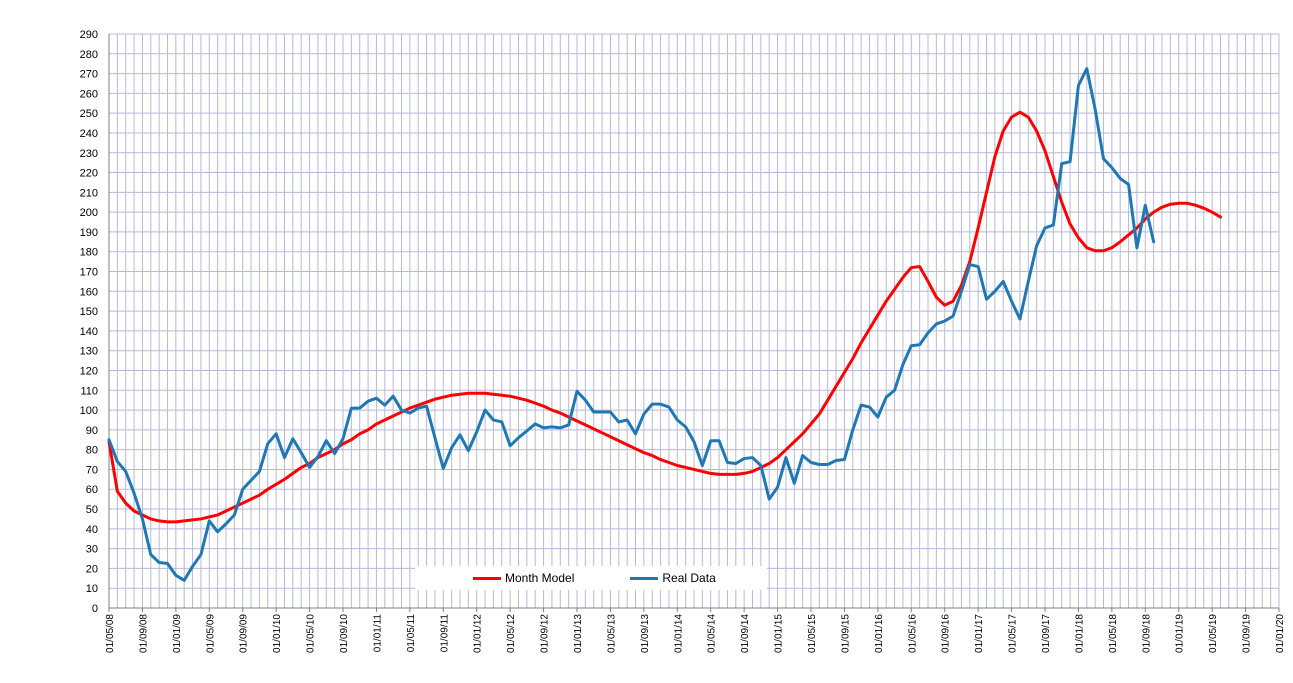  What do you see at coordinates (89, 55) in the screenshot?
I see `y-tick-label: 280` at bounding box center [89, 55].